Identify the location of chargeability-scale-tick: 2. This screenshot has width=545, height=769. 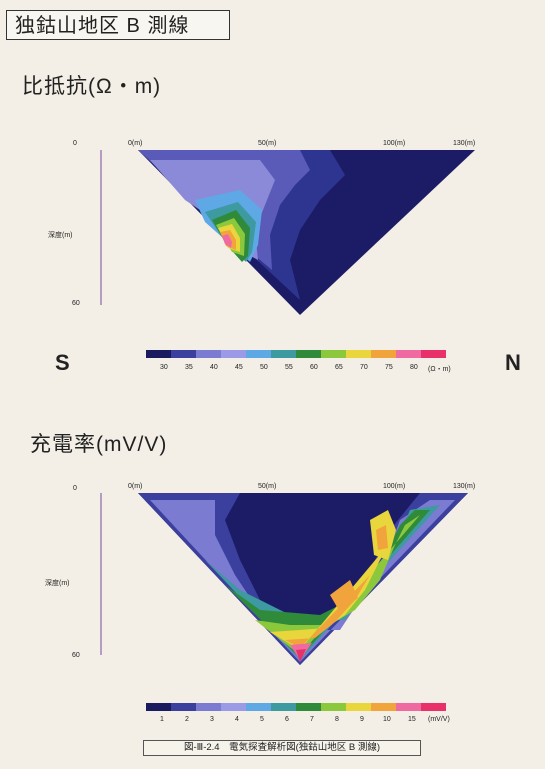
(187, 719).